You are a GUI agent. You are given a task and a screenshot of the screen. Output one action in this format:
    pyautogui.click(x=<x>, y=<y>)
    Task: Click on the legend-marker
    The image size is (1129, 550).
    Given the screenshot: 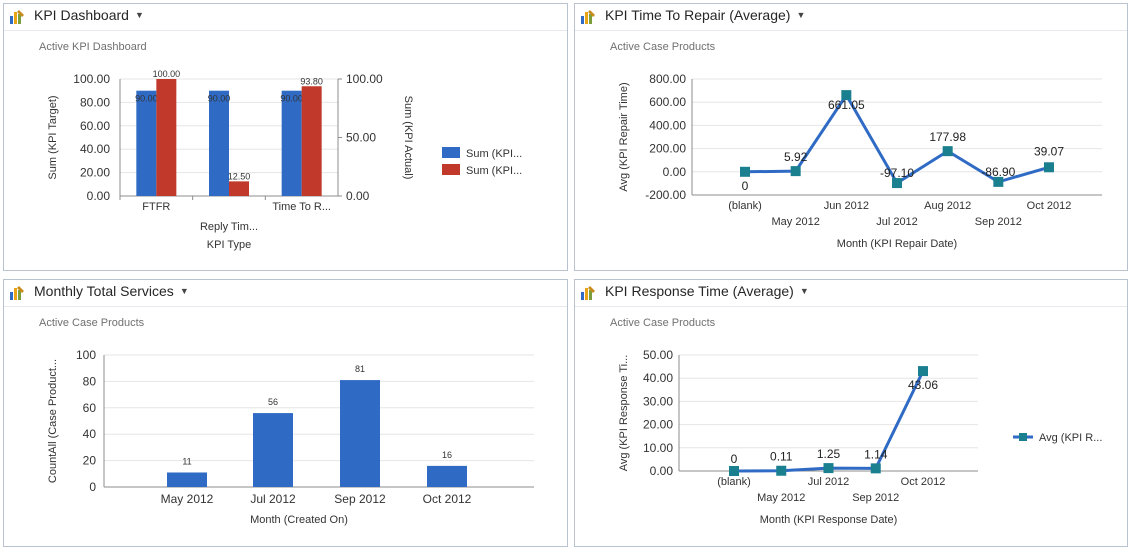 What is the action you would take?
    pyautogui.click(x=1023, y=437)
    